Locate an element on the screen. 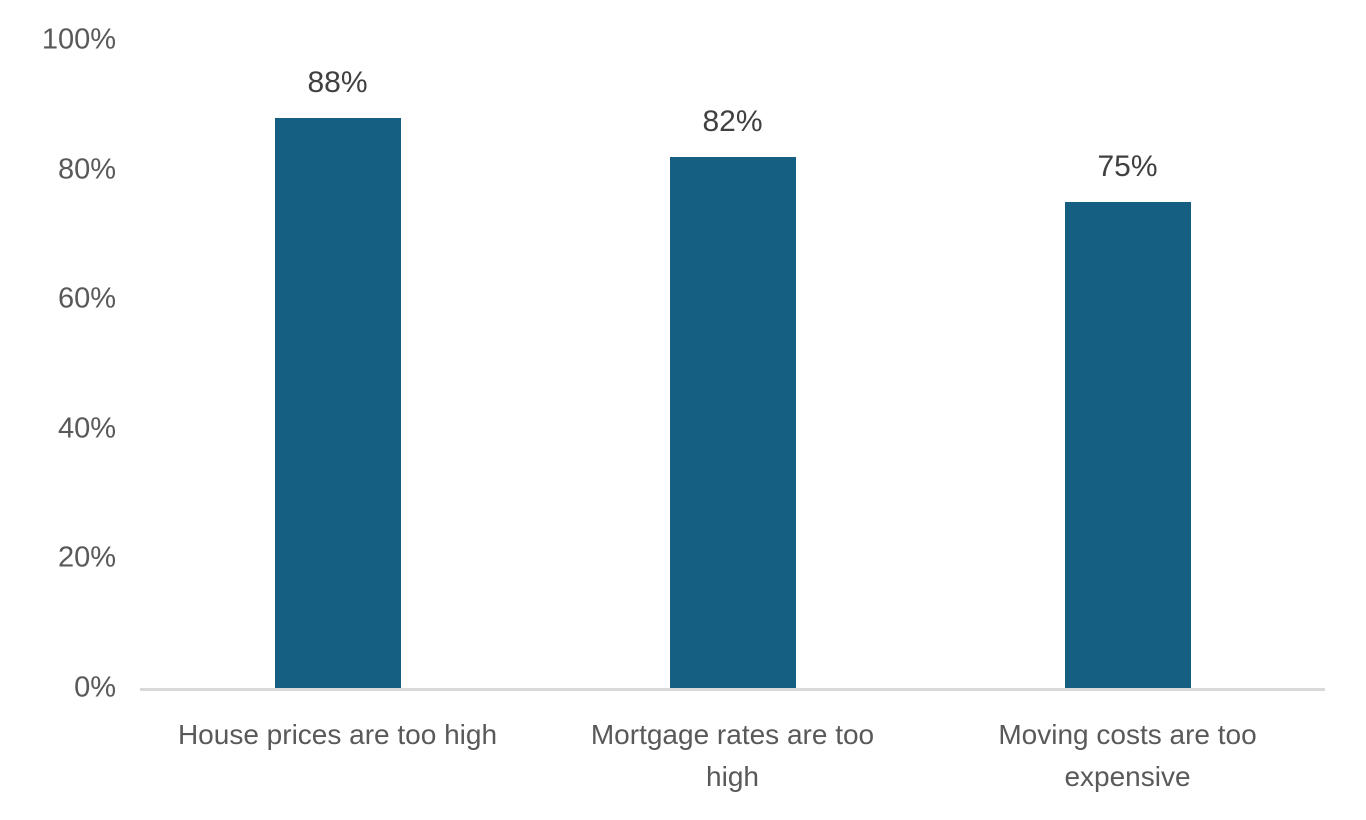 The image size is (1366, 820). bar-value-label: 82% is located at coordinates (732, 121).